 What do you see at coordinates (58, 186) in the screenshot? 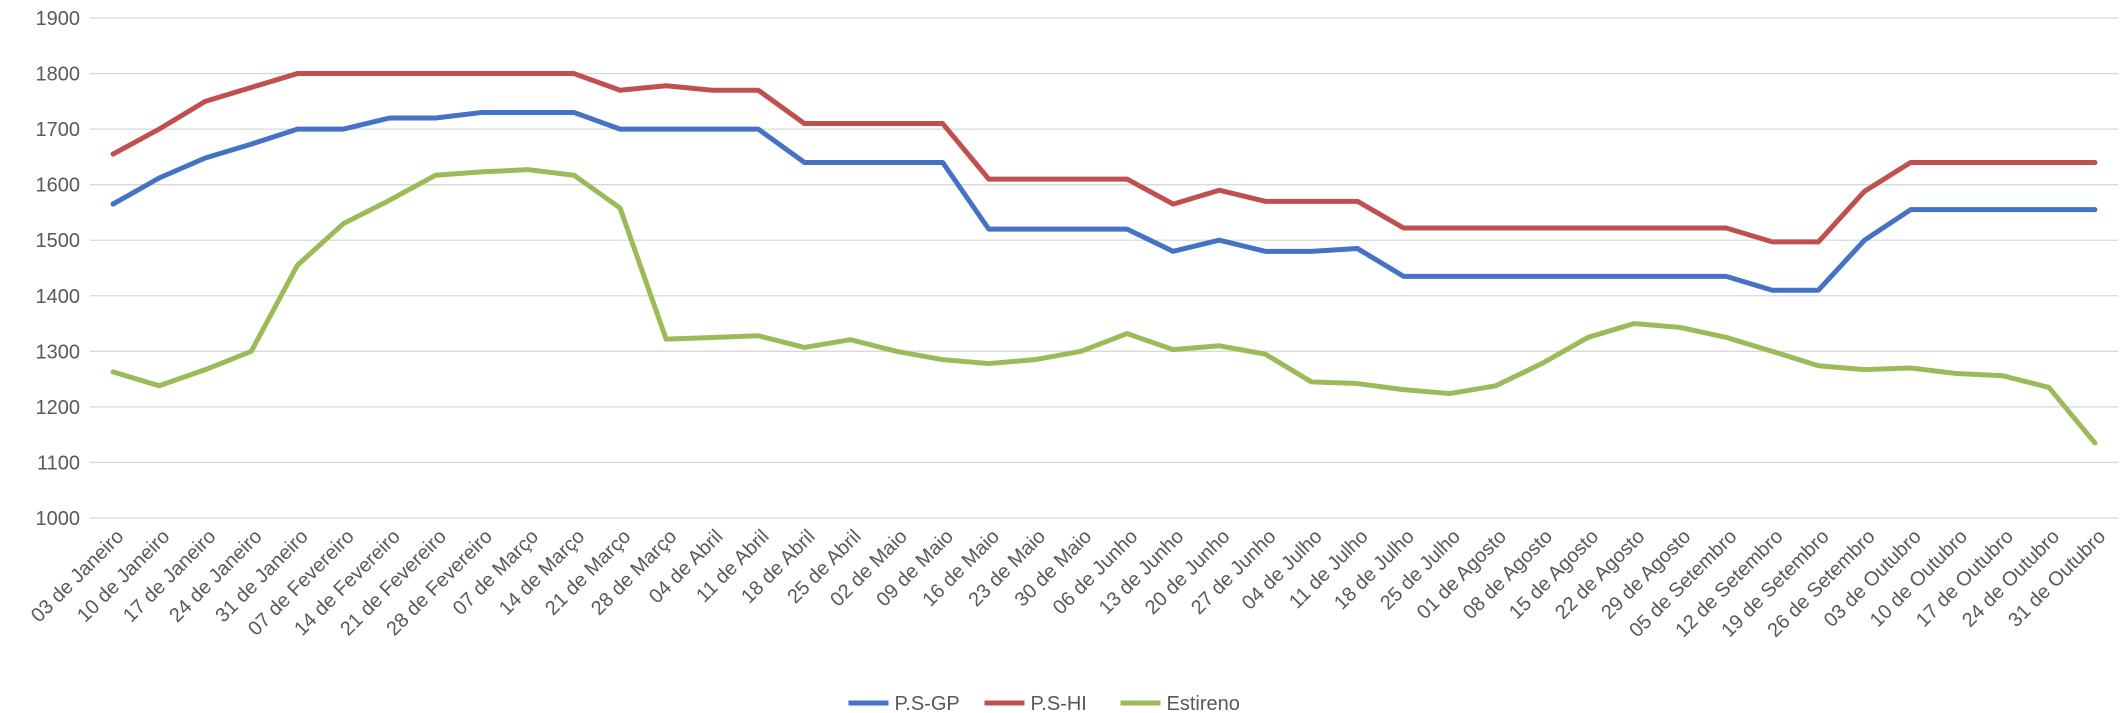
I see `y-tick-label: 1600` at bounding box center [58, 186].